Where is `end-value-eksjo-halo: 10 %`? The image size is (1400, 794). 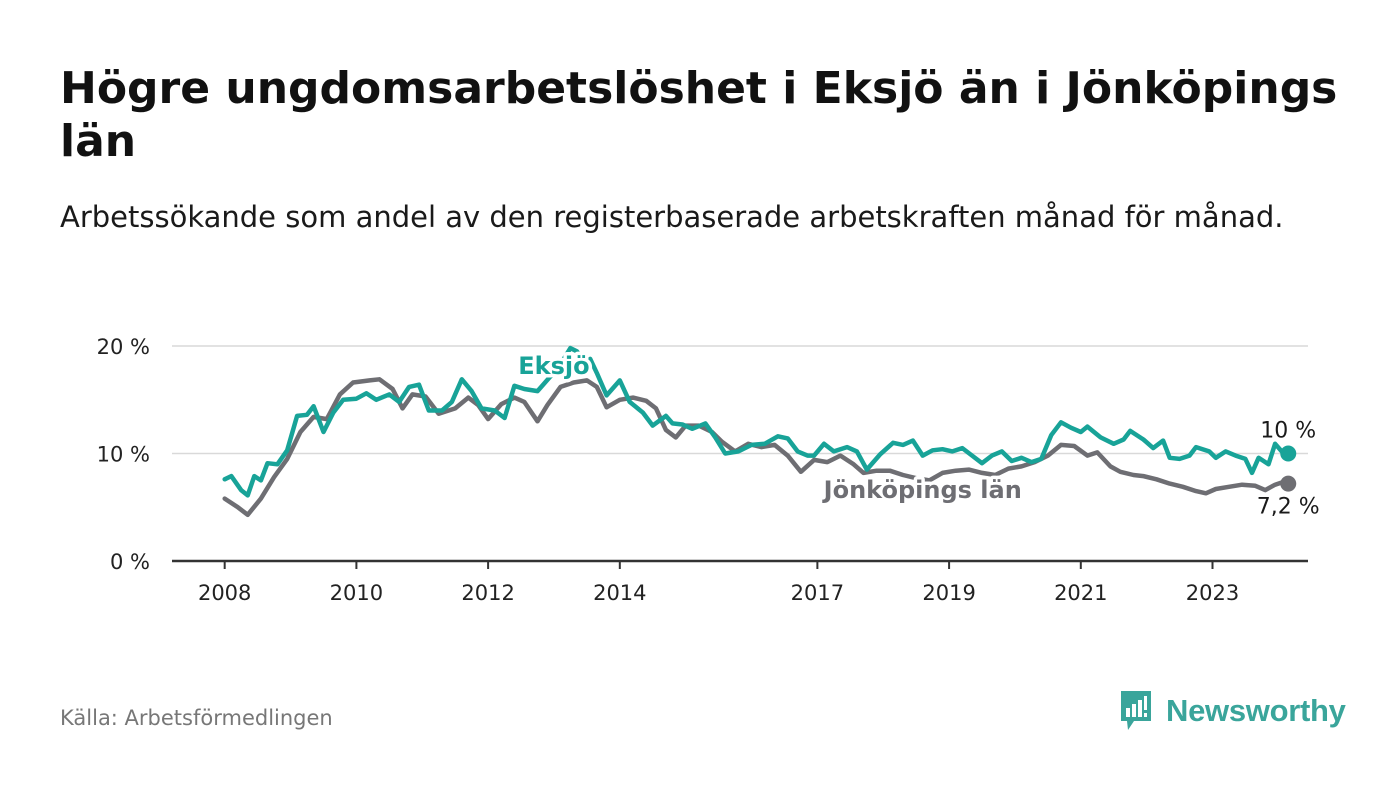 end-value-eksjo-halo: 10 % is located at coordinates (1288, 431).